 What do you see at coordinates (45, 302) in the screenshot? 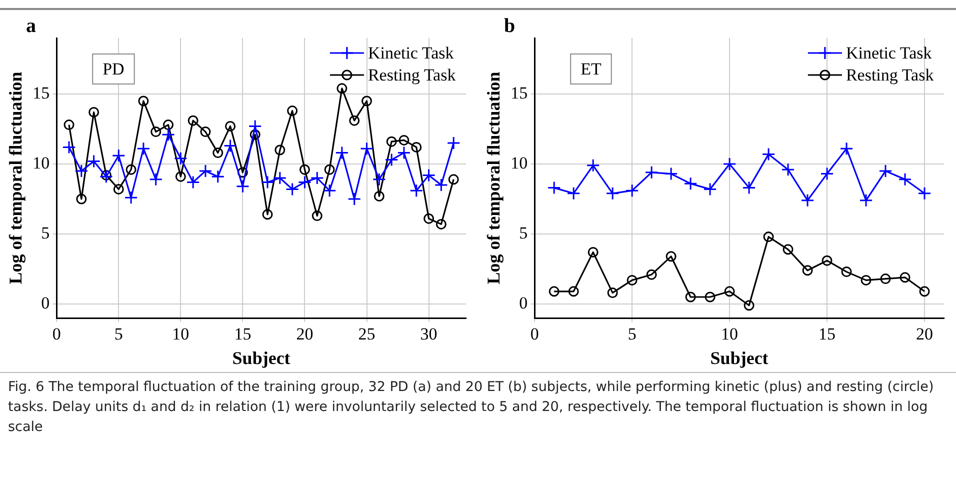
I see `y-tick-label: 0` at bounding box center [45, 302].